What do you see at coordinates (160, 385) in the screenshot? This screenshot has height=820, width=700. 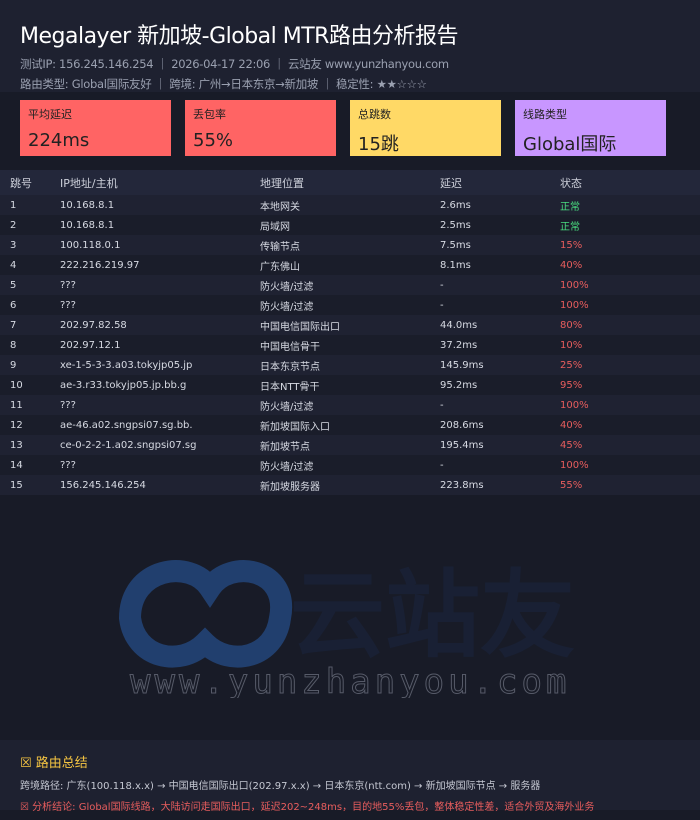 I see `hop-ip: ae-3.r33.tokyjp05.jp.bb.g` at bounding box center [160, 385].